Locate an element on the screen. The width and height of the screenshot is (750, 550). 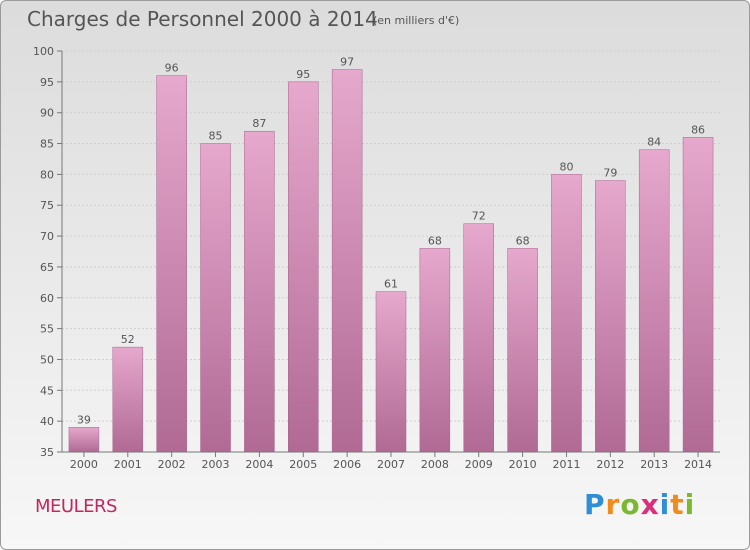
y-tick-label: 60 is located at coordinates (47, 298).